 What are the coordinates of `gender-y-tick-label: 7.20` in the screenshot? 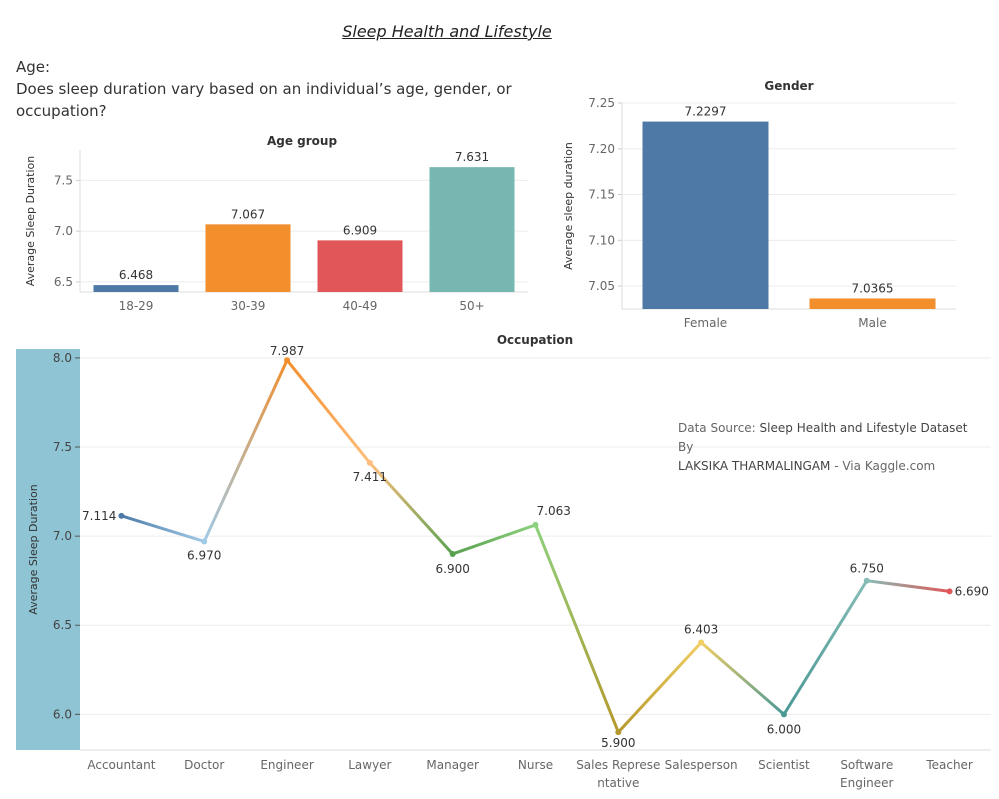 It's located at (601, 149).